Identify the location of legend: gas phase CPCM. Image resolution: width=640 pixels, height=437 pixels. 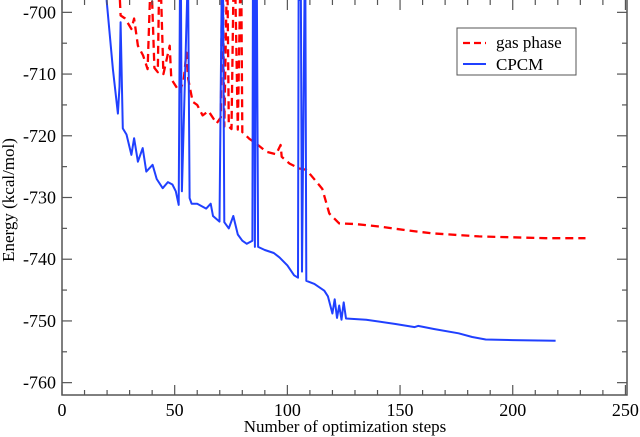
(516, 51).